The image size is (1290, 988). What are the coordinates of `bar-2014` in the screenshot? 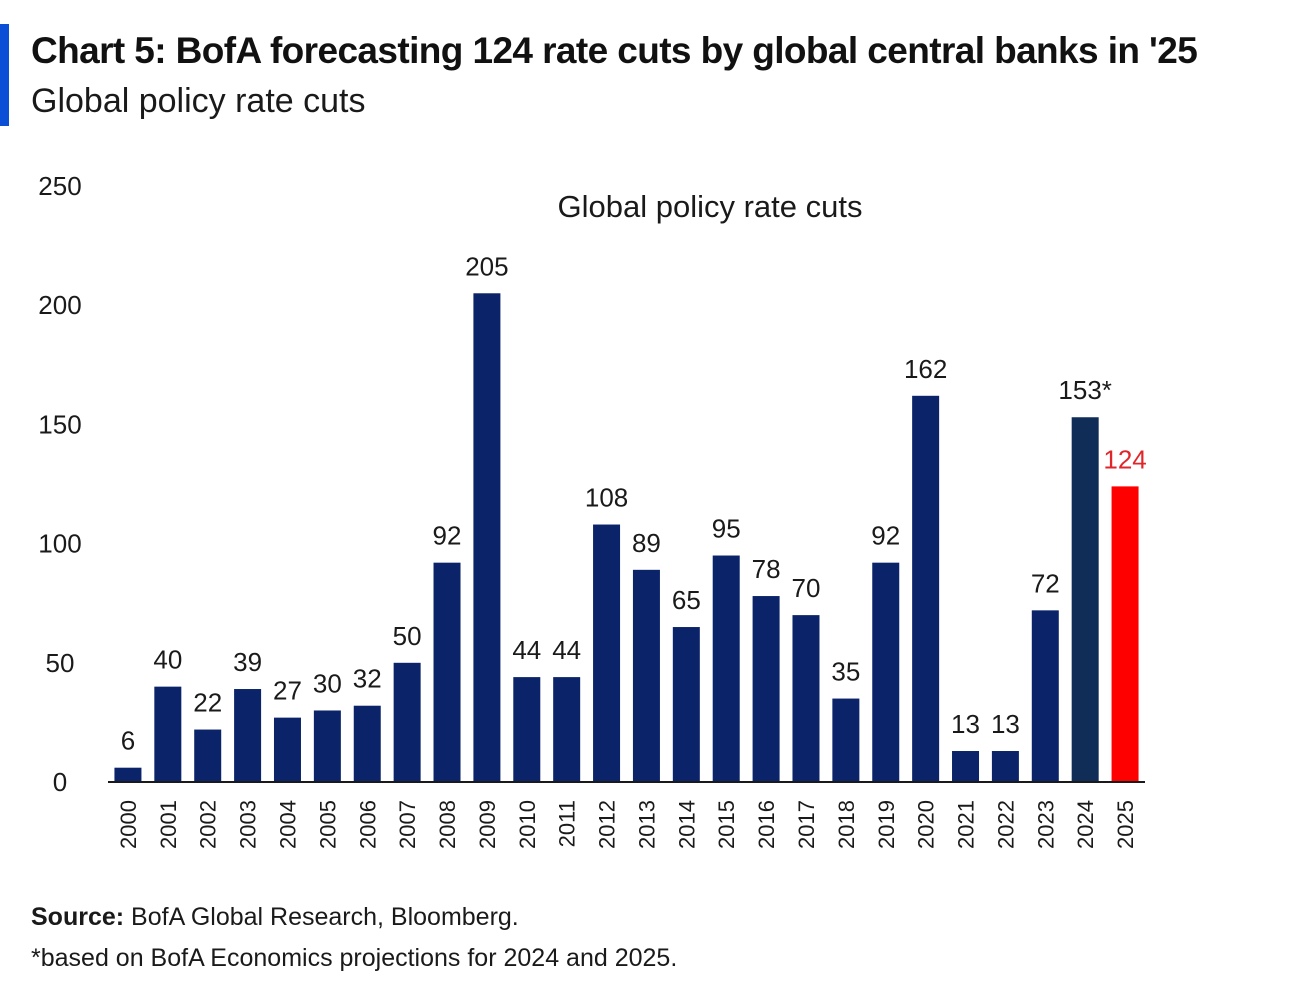 It's located at (686, 704).